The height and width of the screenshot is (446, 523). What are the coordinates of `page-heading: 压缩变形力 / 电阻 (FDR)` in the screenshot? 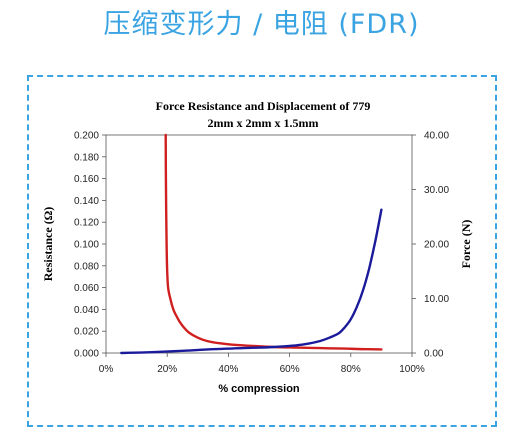 It's located at (261, 24).